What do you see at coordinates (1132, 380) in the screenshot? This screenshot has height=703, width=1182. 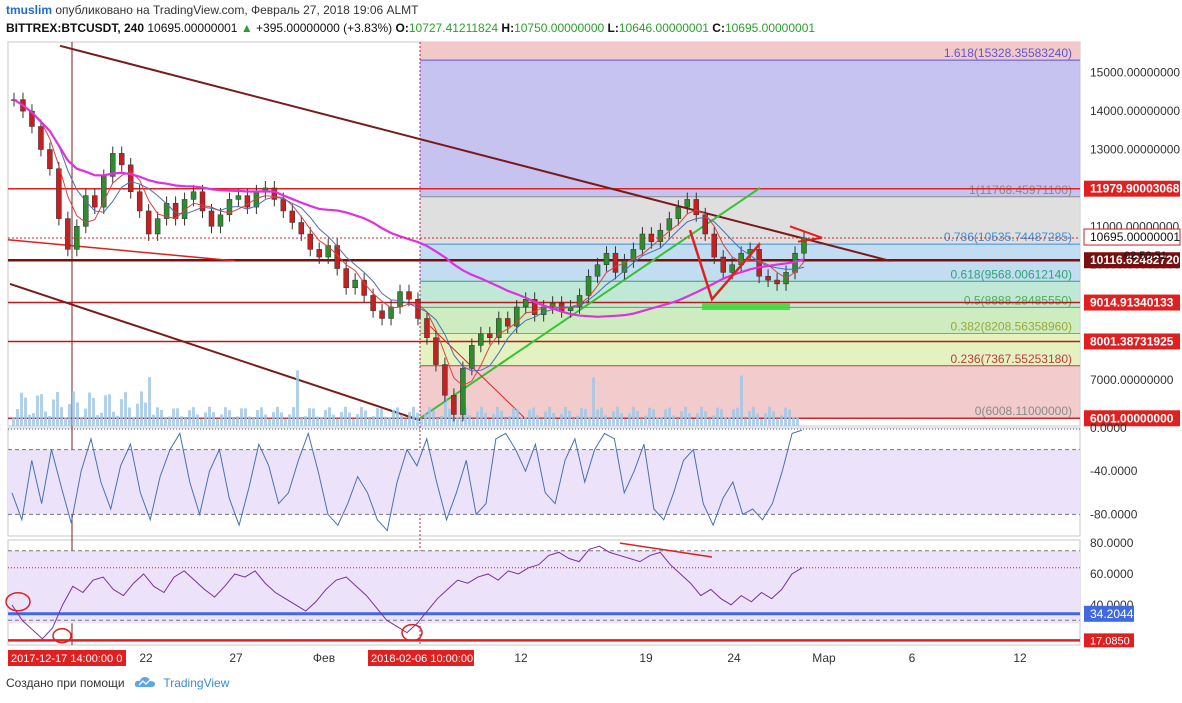 I see `price-axis-tick: 7000.00000000` at bounding box center [1132, 380].